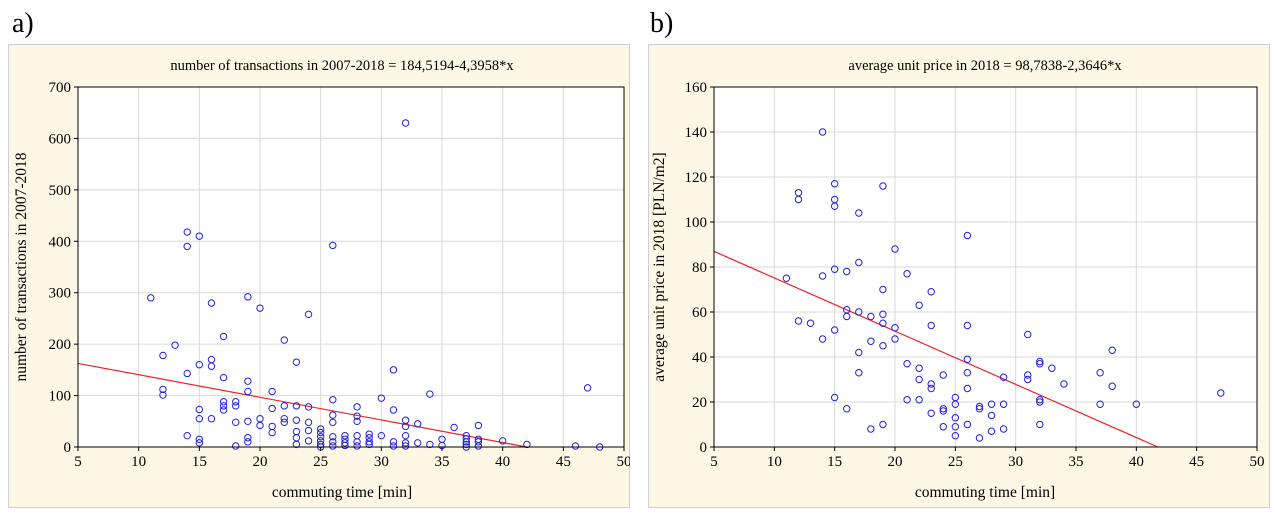 The height and width of the screenshot is (515, 1276). Describe the element at coordinates (714, 462) in the screenshot. I see `x-tick-label: 5` at that location.